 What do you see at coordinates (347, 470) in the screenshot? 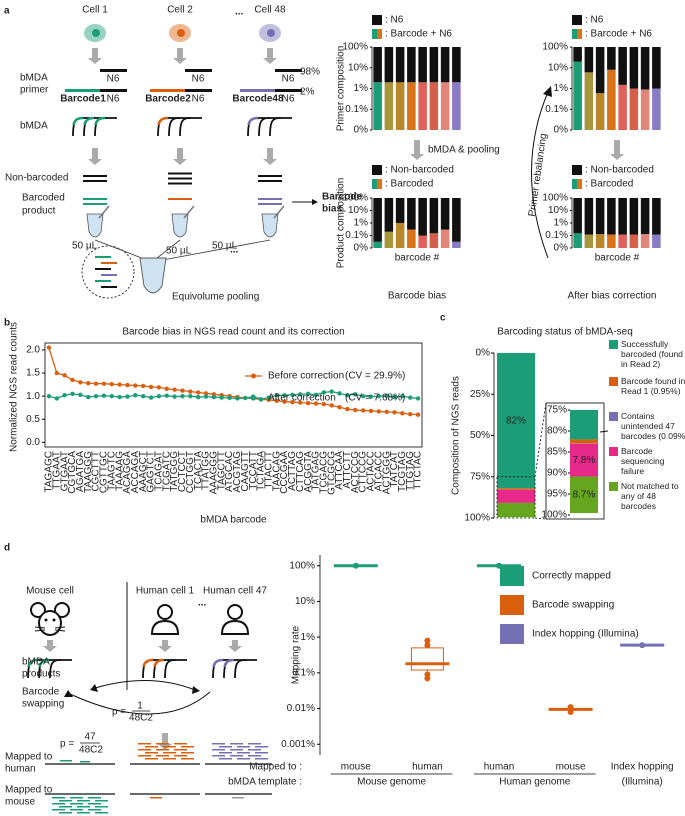
I see `x-tick-label: ATTCTT` at bounding box center [347, 470].